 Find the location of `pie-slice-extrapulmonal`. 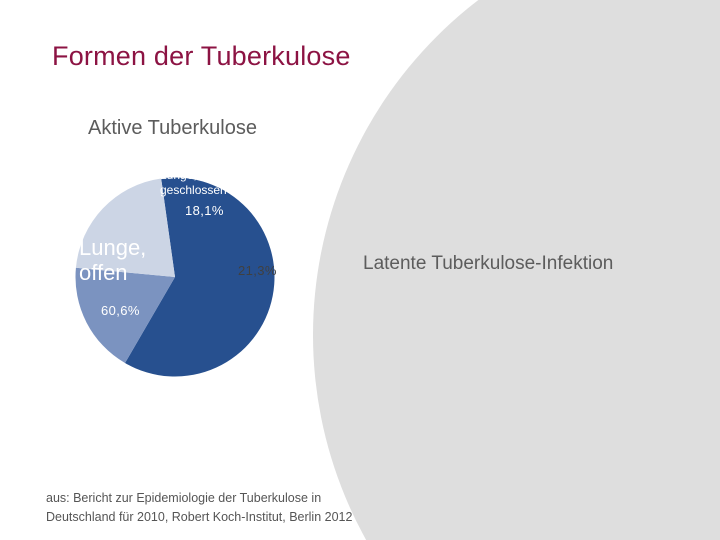

pie-slice-extrapulmonal is located at coordinates (125, 227).